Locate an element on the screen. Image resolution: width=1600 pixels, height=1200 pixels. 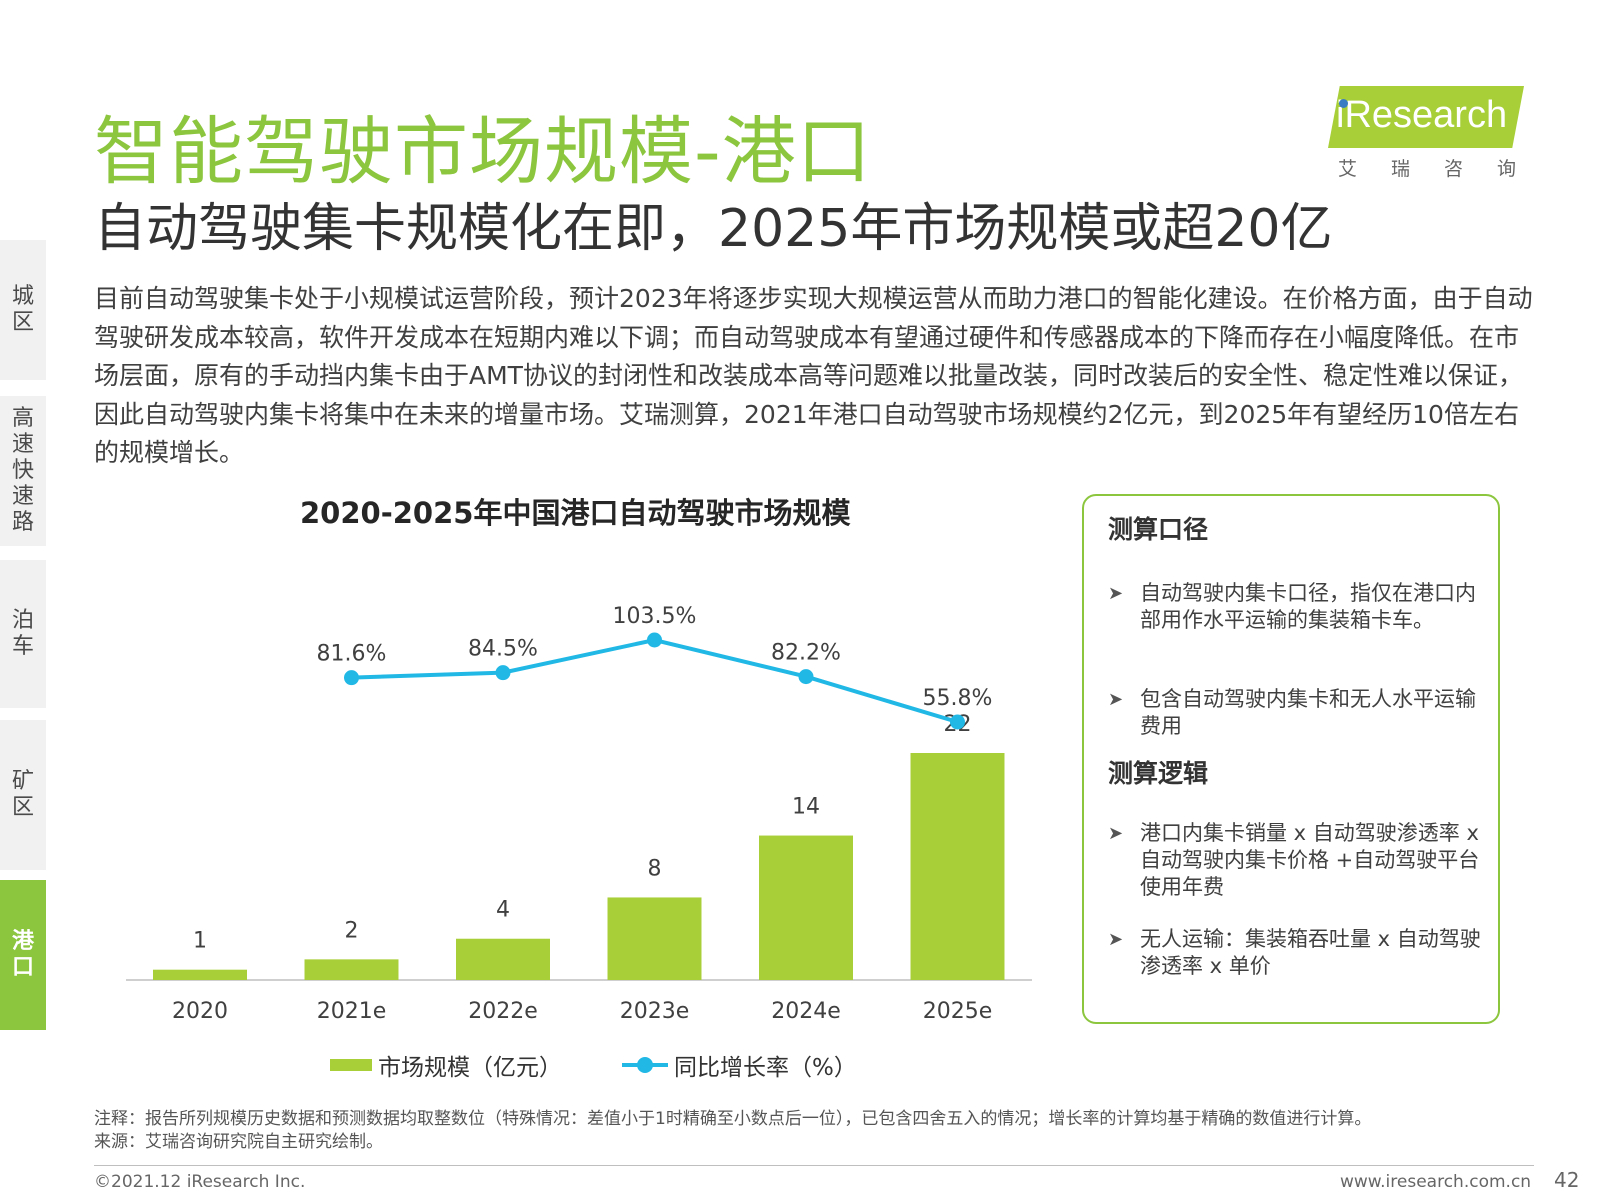
page-subtitle: 自动驾驶集卡规模化在即，2025年市场规模或超20亿 is located at coordinates (713, 229).